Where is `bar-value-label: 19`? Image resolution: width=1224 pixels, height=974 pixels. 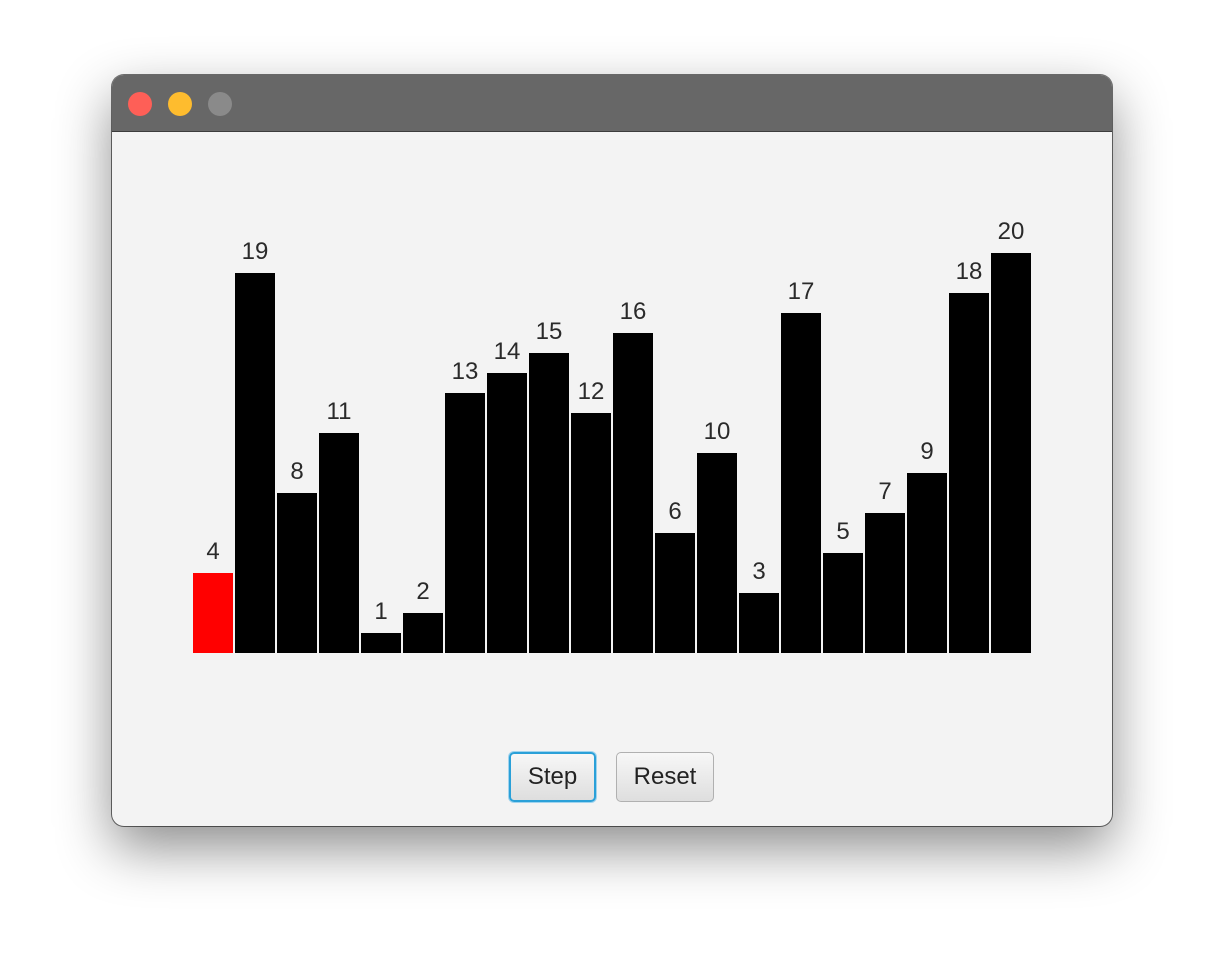 bar-value-label: 19 is located at coordinates (255, 251).